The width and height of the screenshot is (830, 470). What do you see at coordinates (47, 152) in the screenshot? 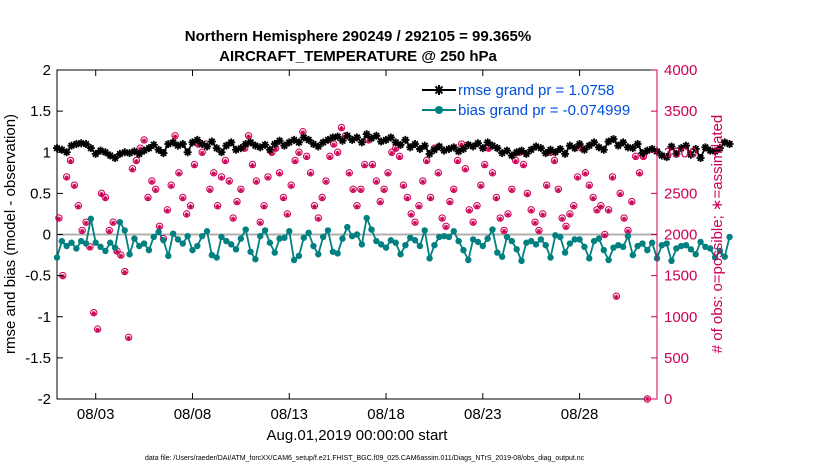
I see `y-left-tick-label: 1` at bounding box center [47, 152].